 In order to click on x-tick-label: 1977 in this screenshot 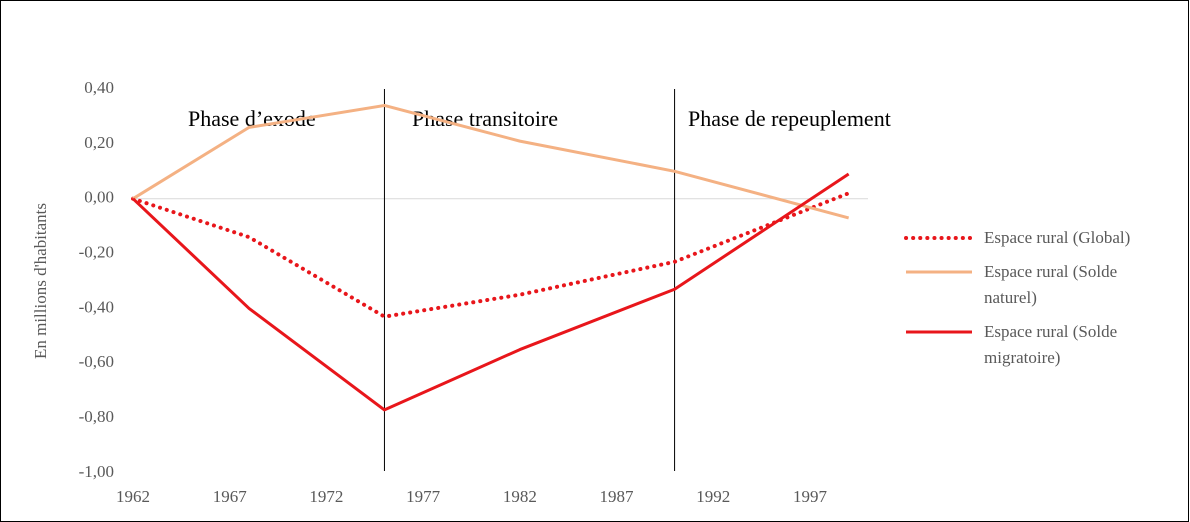, I will do `click(423, 496)`.